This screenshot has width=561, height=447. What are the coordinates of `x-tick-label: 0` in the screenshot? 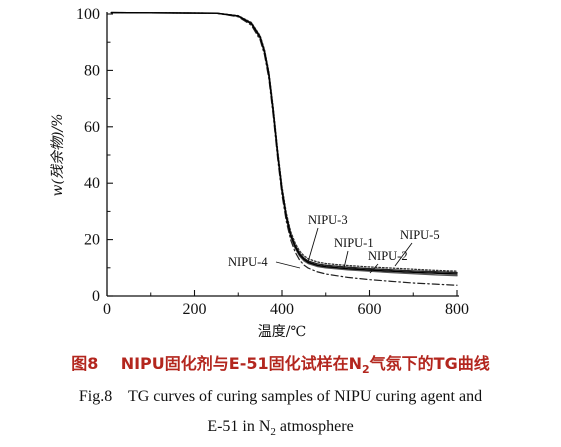 It's located at (107, 309).